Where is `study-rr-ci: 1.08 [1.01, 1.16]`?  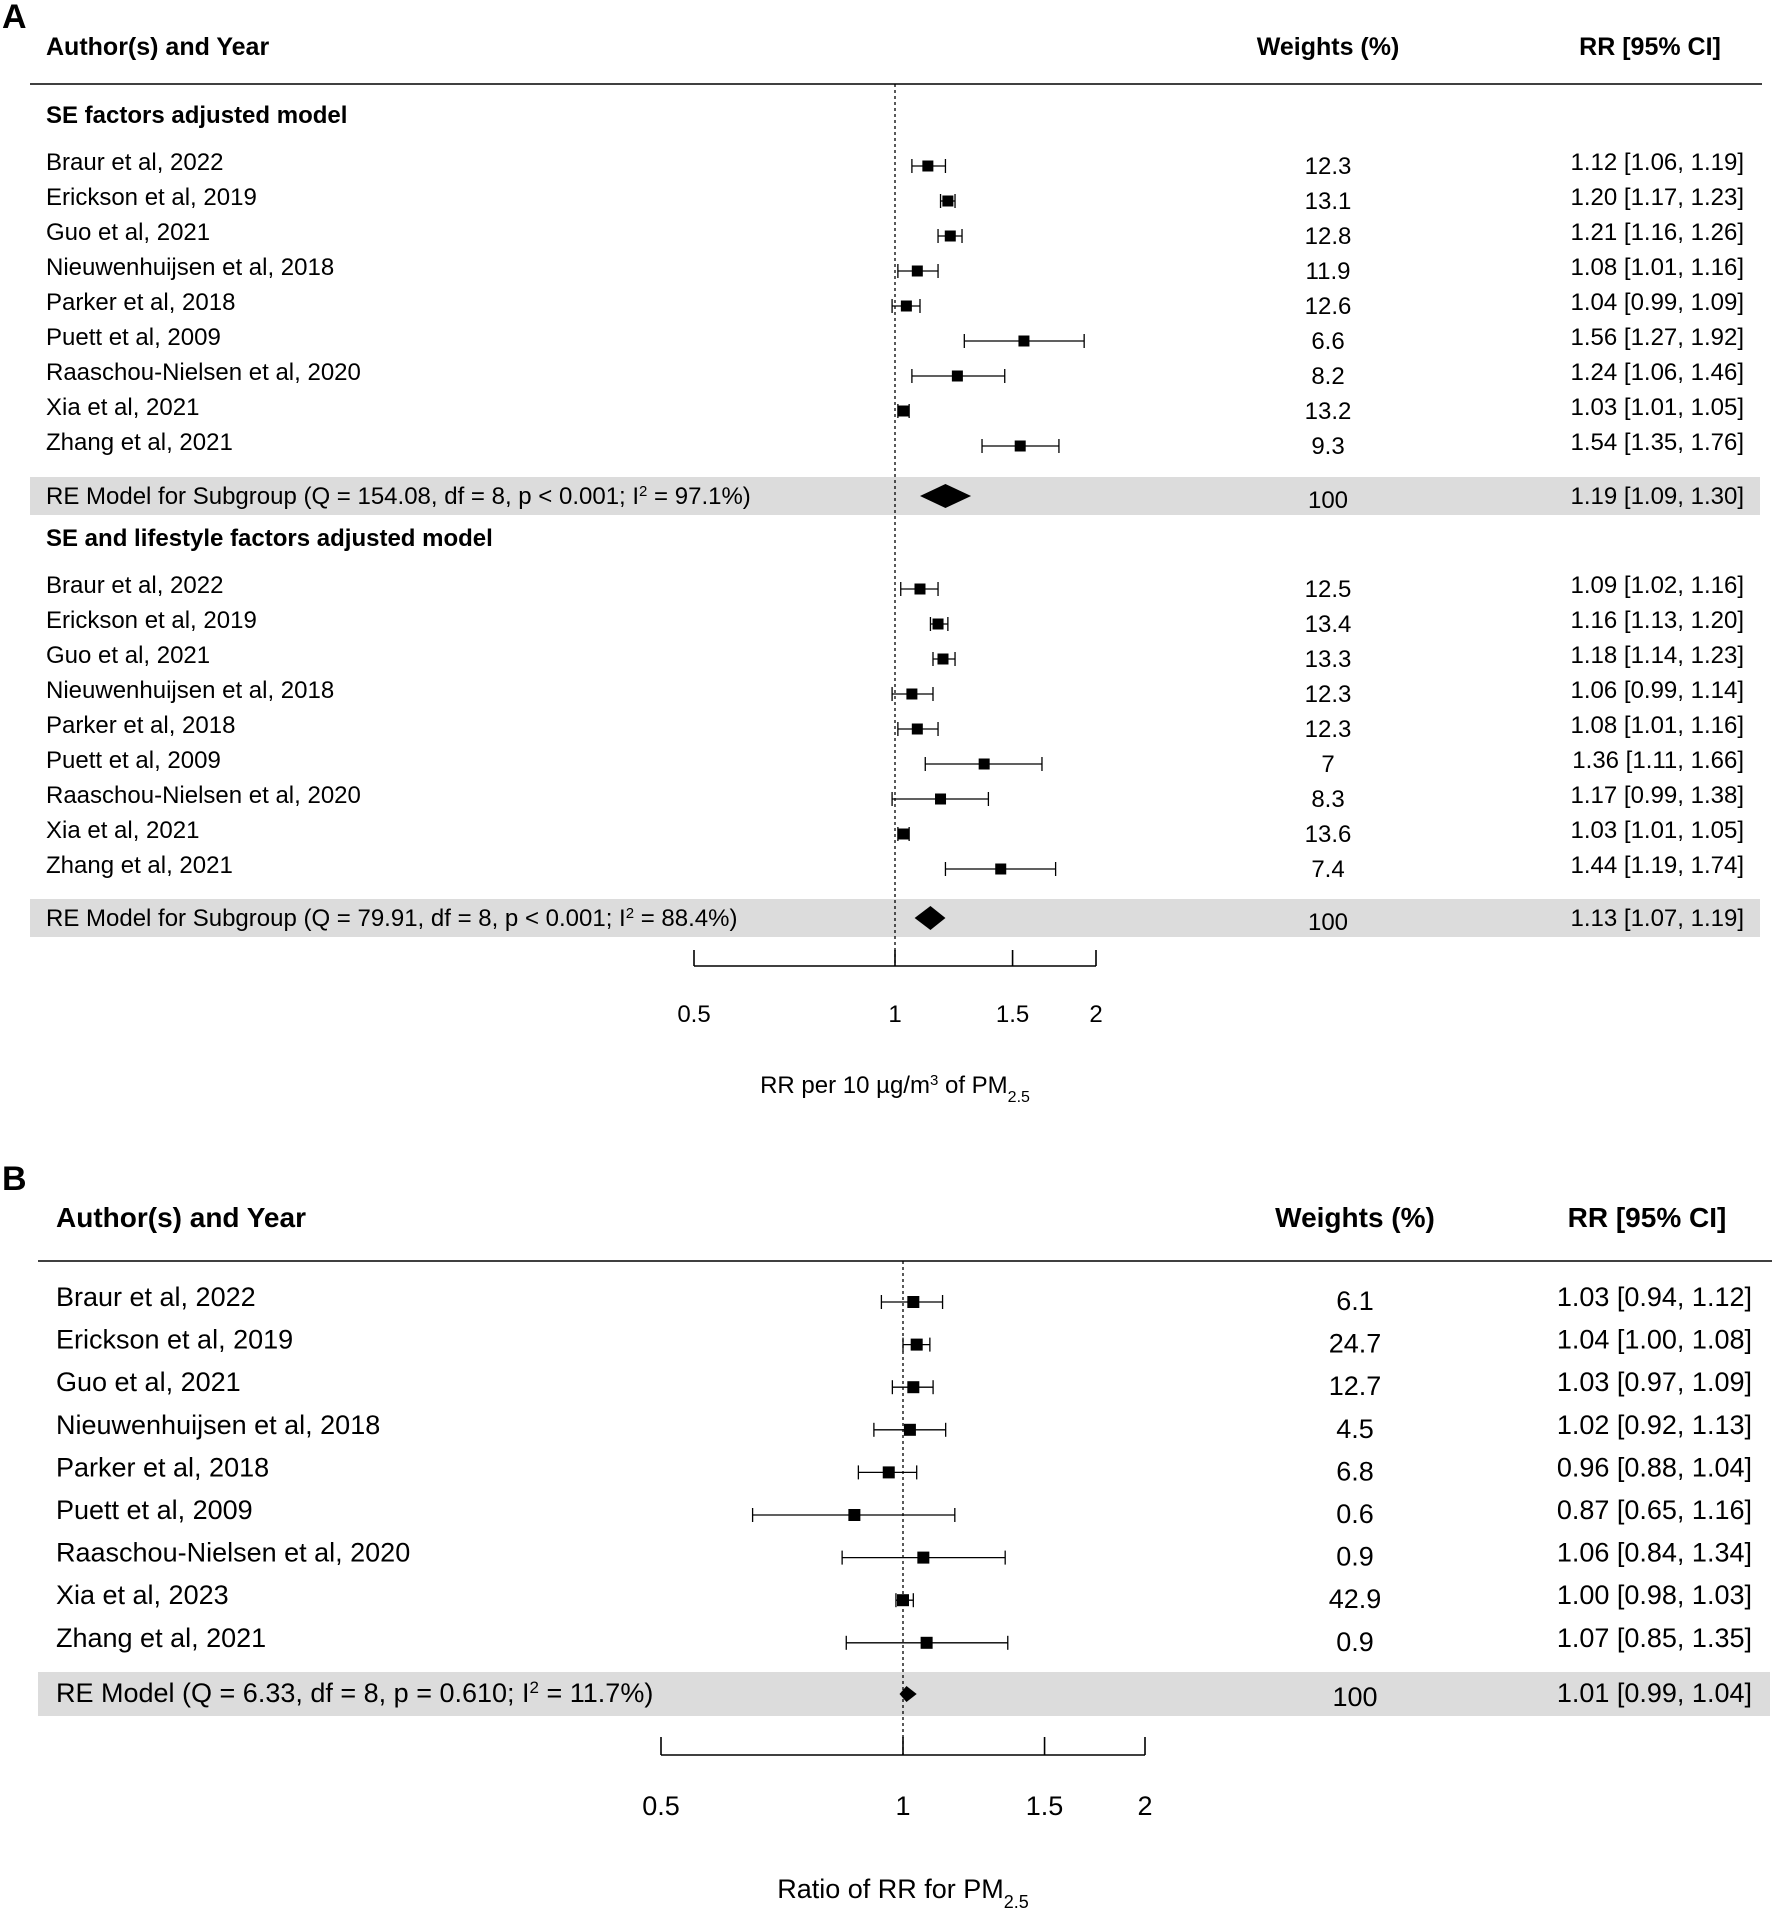 study-rr-ci: 1.08 [1.01, 1.16] is located at coordinates (1657, 725).